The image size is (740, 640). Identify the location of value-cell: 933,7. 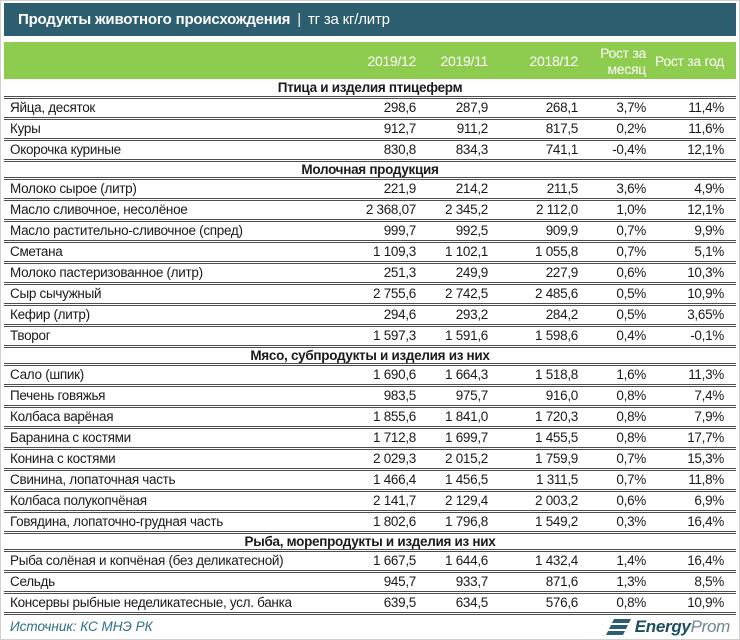
(456, 582).